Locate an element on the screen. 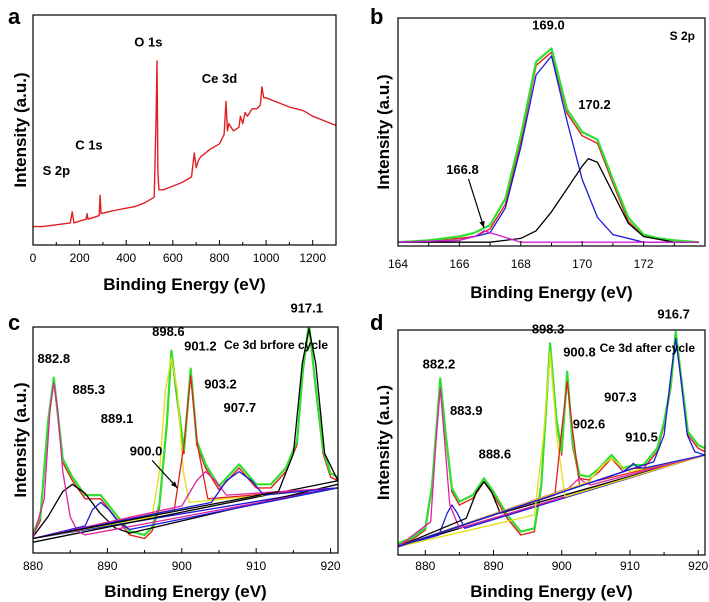  panel-letter: d is located at coordinates (376, 322).